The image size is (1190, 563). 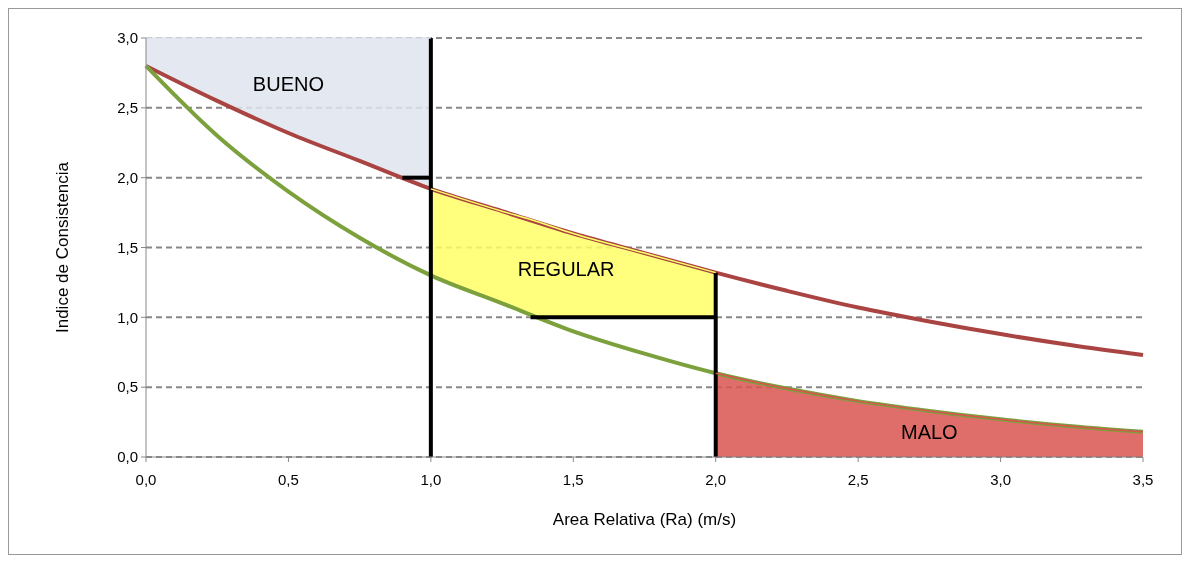 I want to click on y-tick-label: 0,5, so click(x=127, y=387).